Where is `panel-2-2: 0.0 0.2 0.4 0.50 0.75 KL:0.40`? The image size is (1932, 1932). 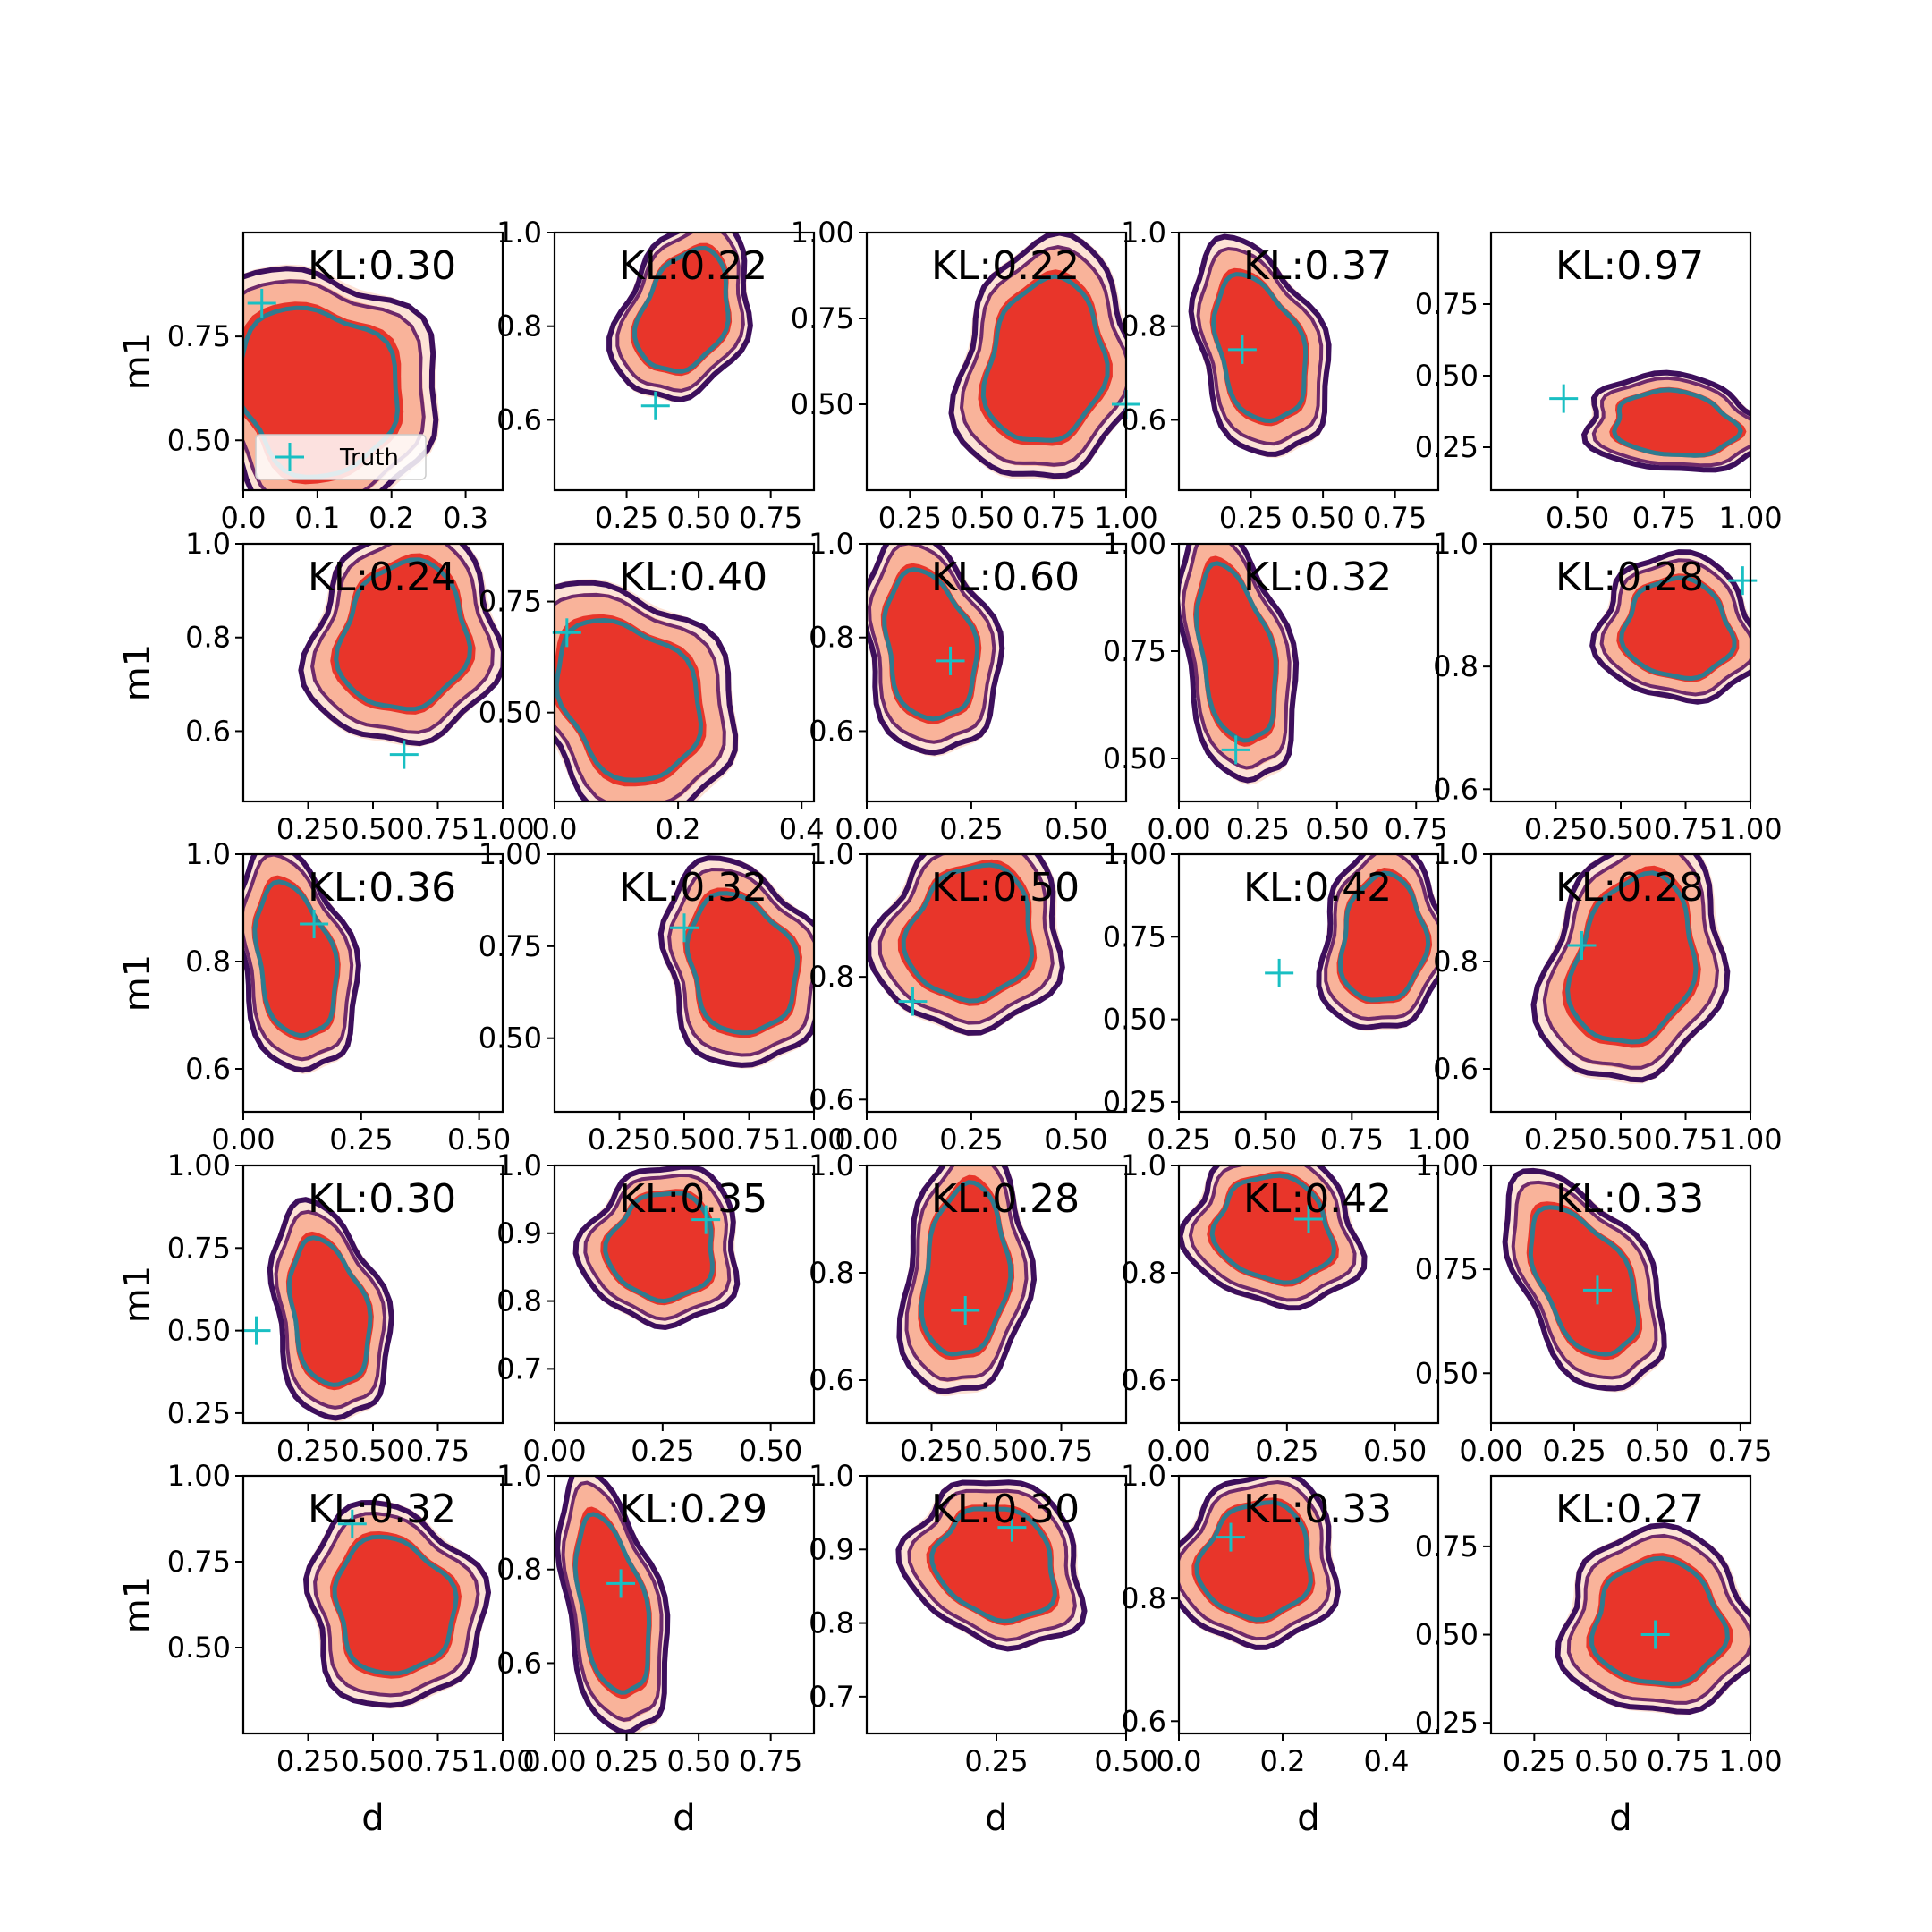 panel-2-2: 0.0 0.2 0.4 0.50 0.75 KL:0.40 is located at coordinates (652, 694).